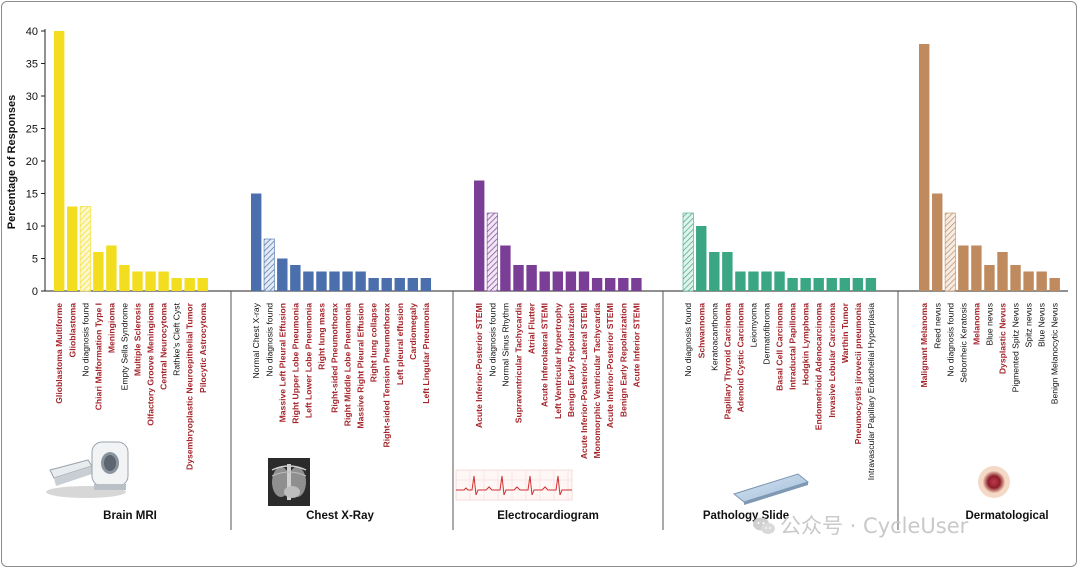 The width and height of the screenshot is (1080, 570). Describe the element at coordinates (793, 346) in the screenshot. I see `category-label: Intraductal Papilloma` at that location.